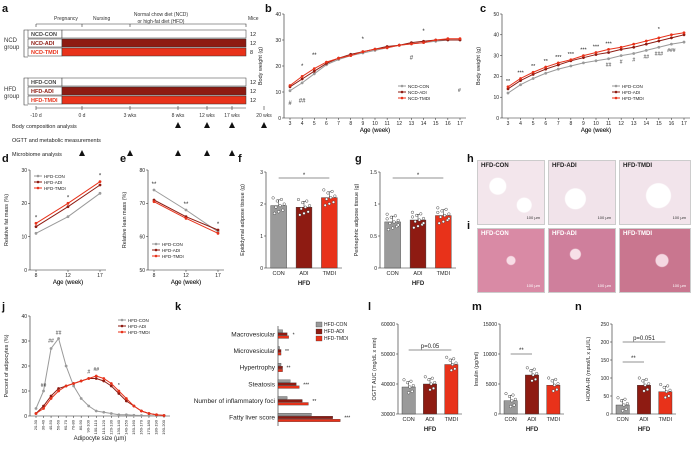  I want to click on sig-mark: ##, so click(609, 66).